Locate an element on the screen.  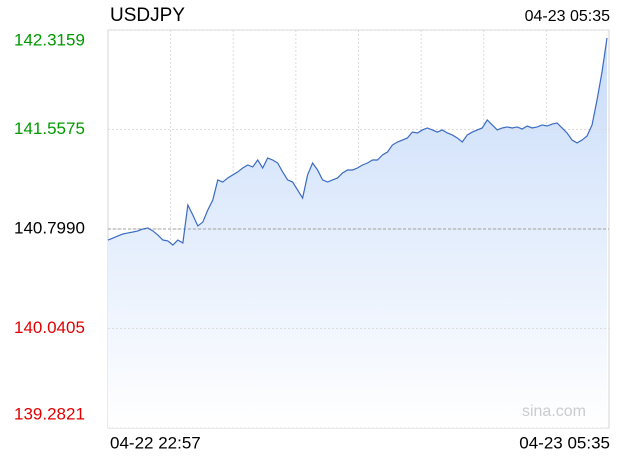
x-tick-label: 04-23 05:35 is located at coordinates (564, 442).